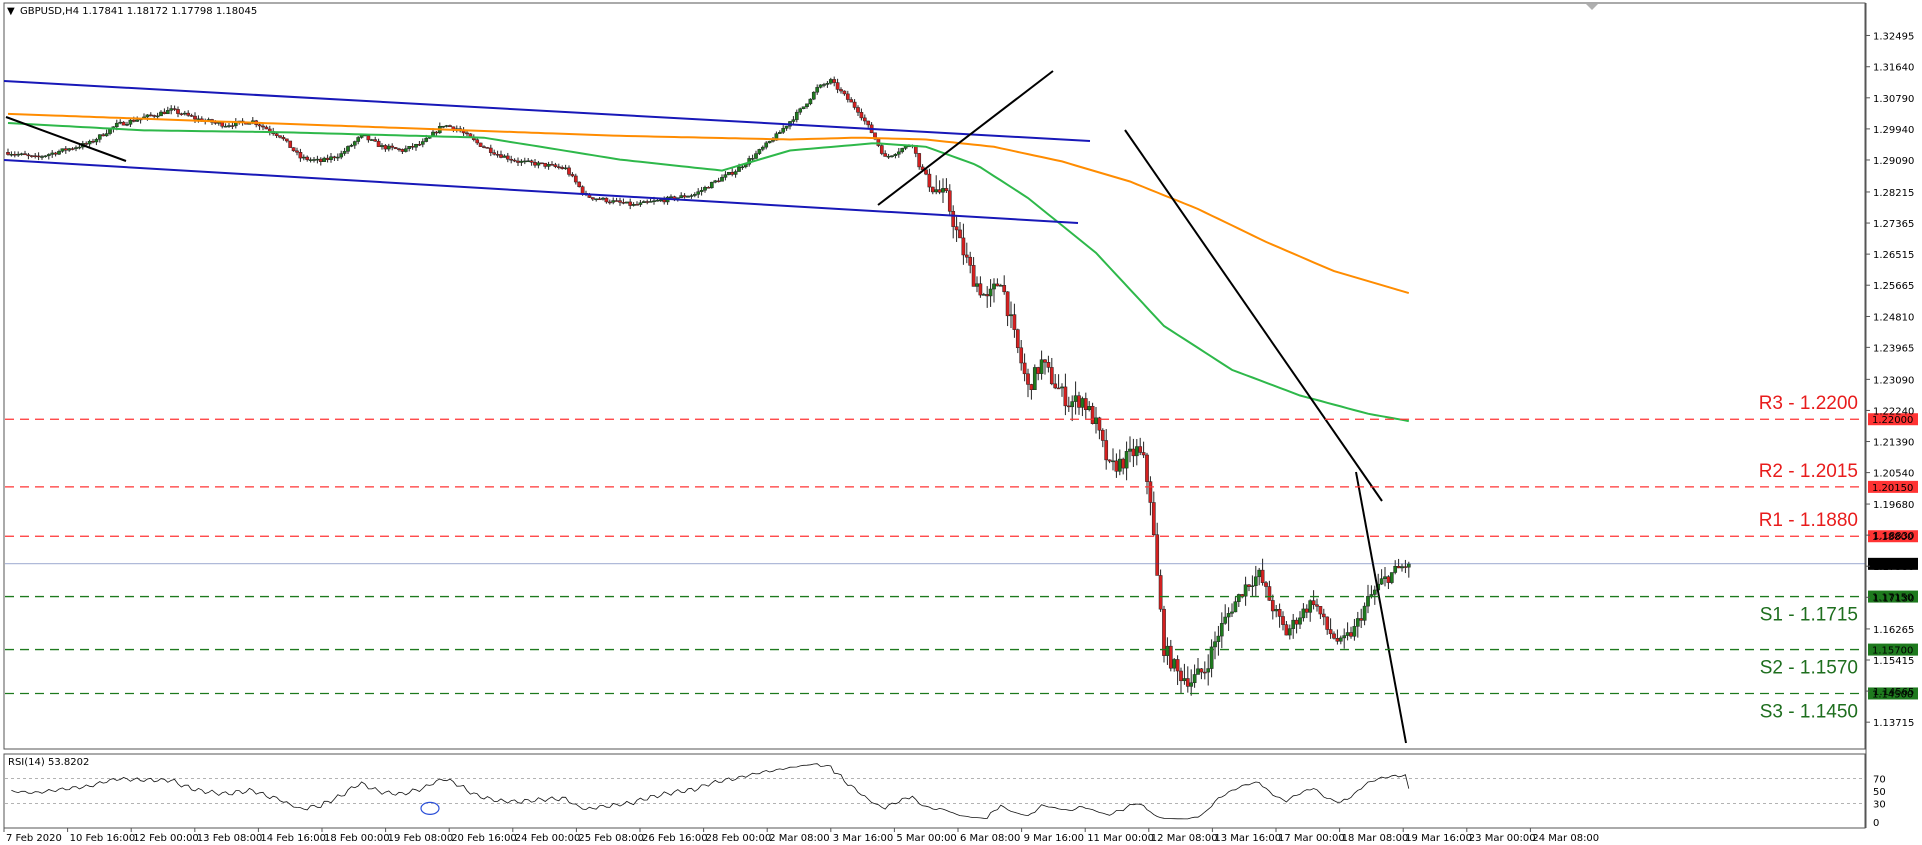  I want to click on level-label: S3 - 1.1450, so click(1809, 711).